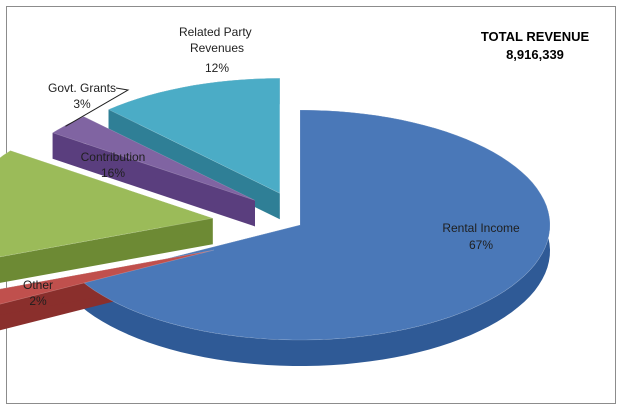  I want to click on slice-contribution, so click(106, 204).